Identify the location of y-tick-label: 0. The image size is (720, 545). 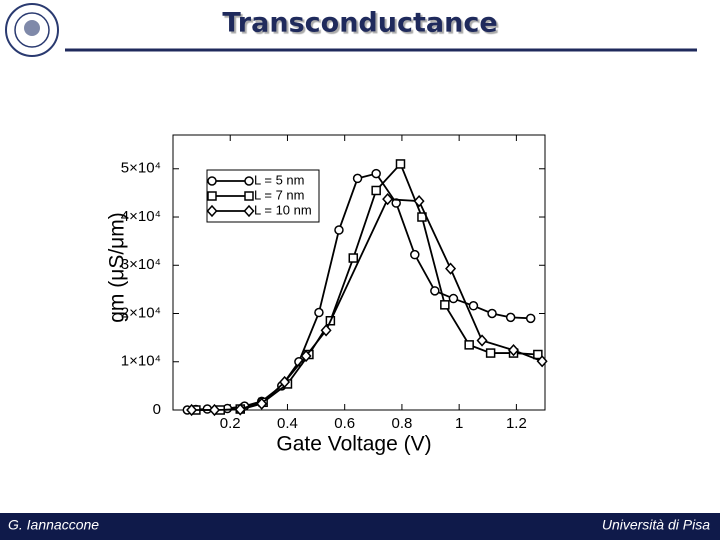
(157, 409).